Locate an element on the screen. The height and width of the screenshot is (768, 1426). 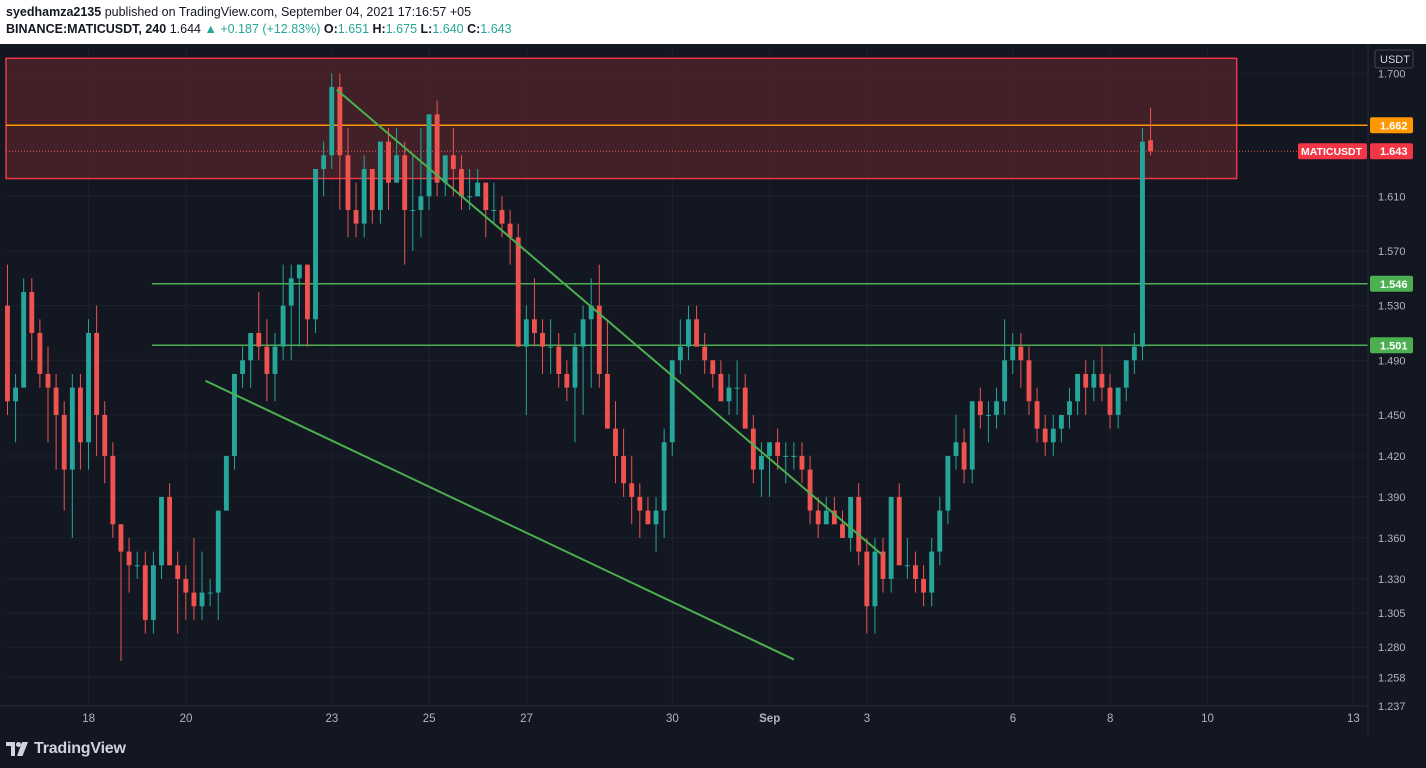
price-tick-label: 1.420 is located at coordinates (1392, 457).